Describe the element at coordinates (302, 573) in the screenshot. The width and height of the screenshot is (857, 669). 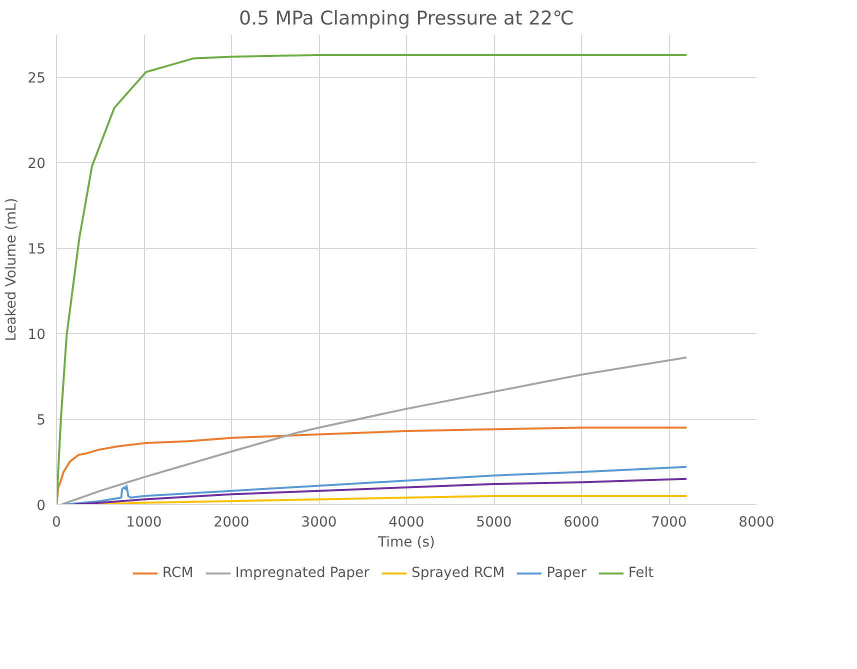
I see `legend-label: Impregnated Paper` at that location.